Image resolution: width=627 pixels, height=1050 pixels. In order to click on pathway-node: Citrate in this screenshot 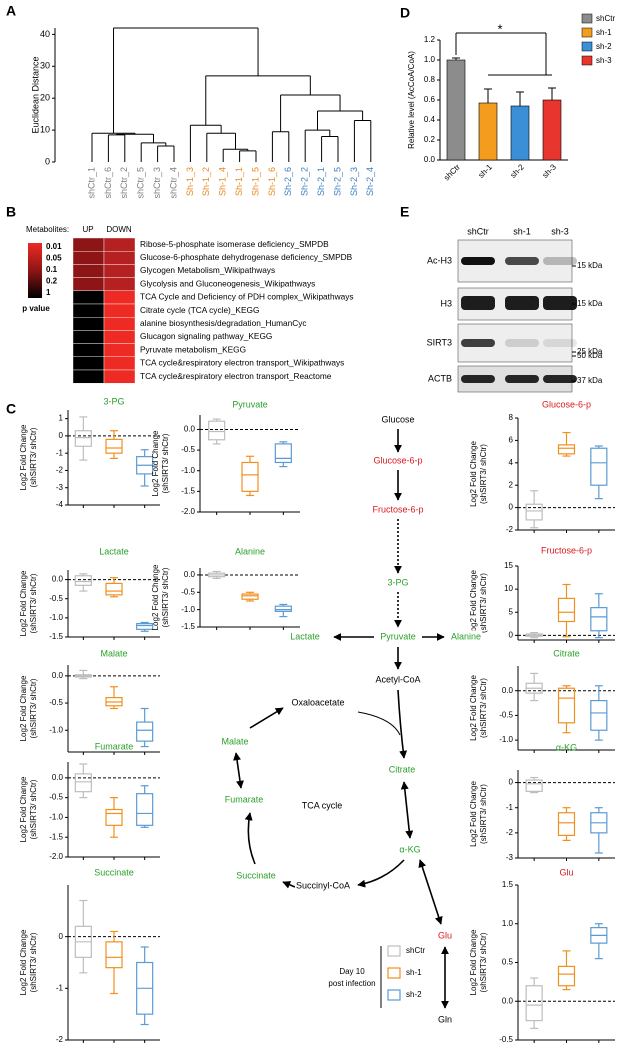, I will do `click(402, 769)`.